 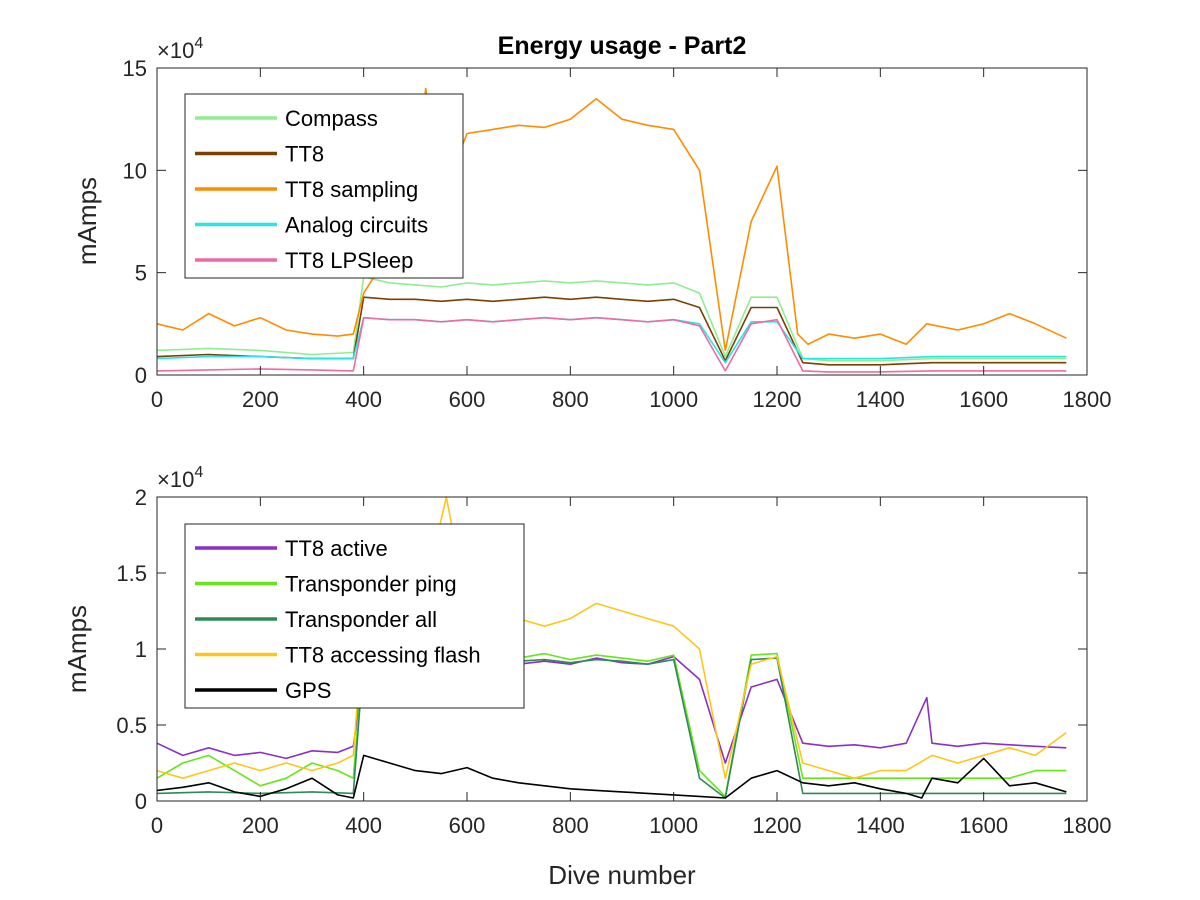 What do you see at coordinates (141, 273) in the screenshot?
I see `top-y-tick-label: 5` at bounding box center [141, 273].